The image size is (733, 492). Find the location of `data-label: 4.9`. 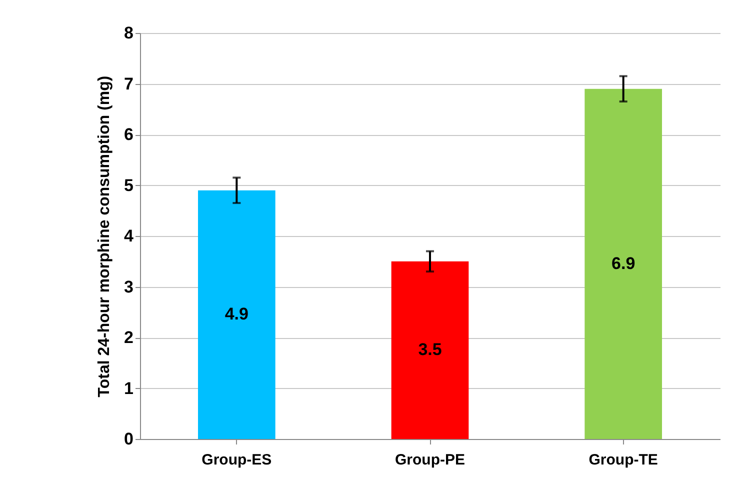

data-label: 4.9 is located at coordinates (236, 314).